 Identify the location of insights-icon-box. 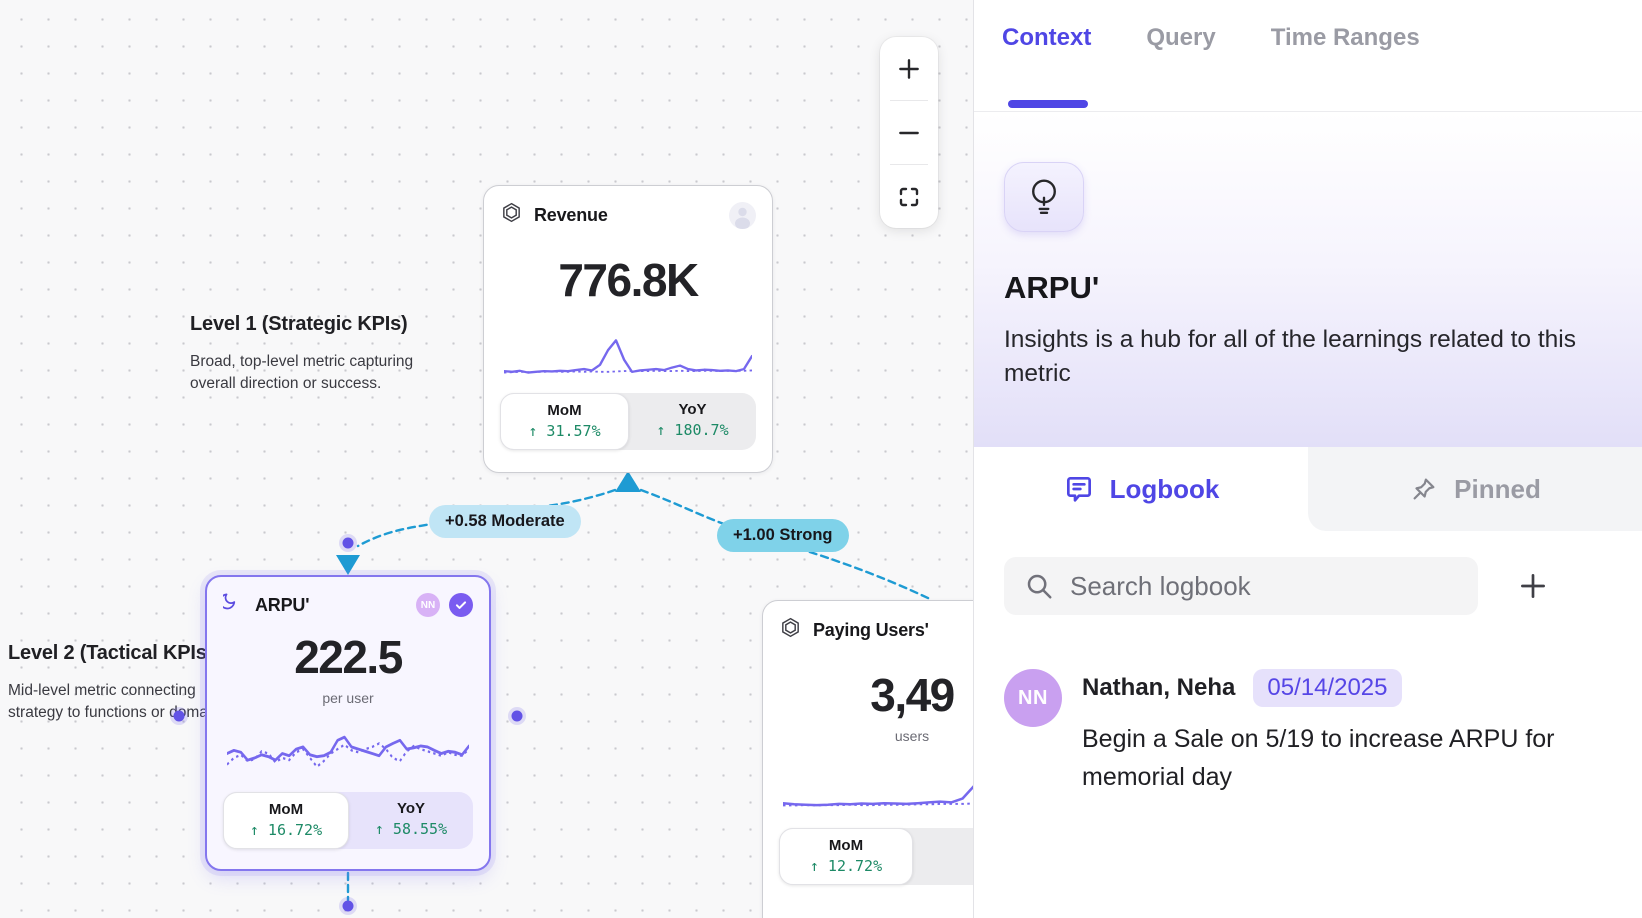
(1044, 197).